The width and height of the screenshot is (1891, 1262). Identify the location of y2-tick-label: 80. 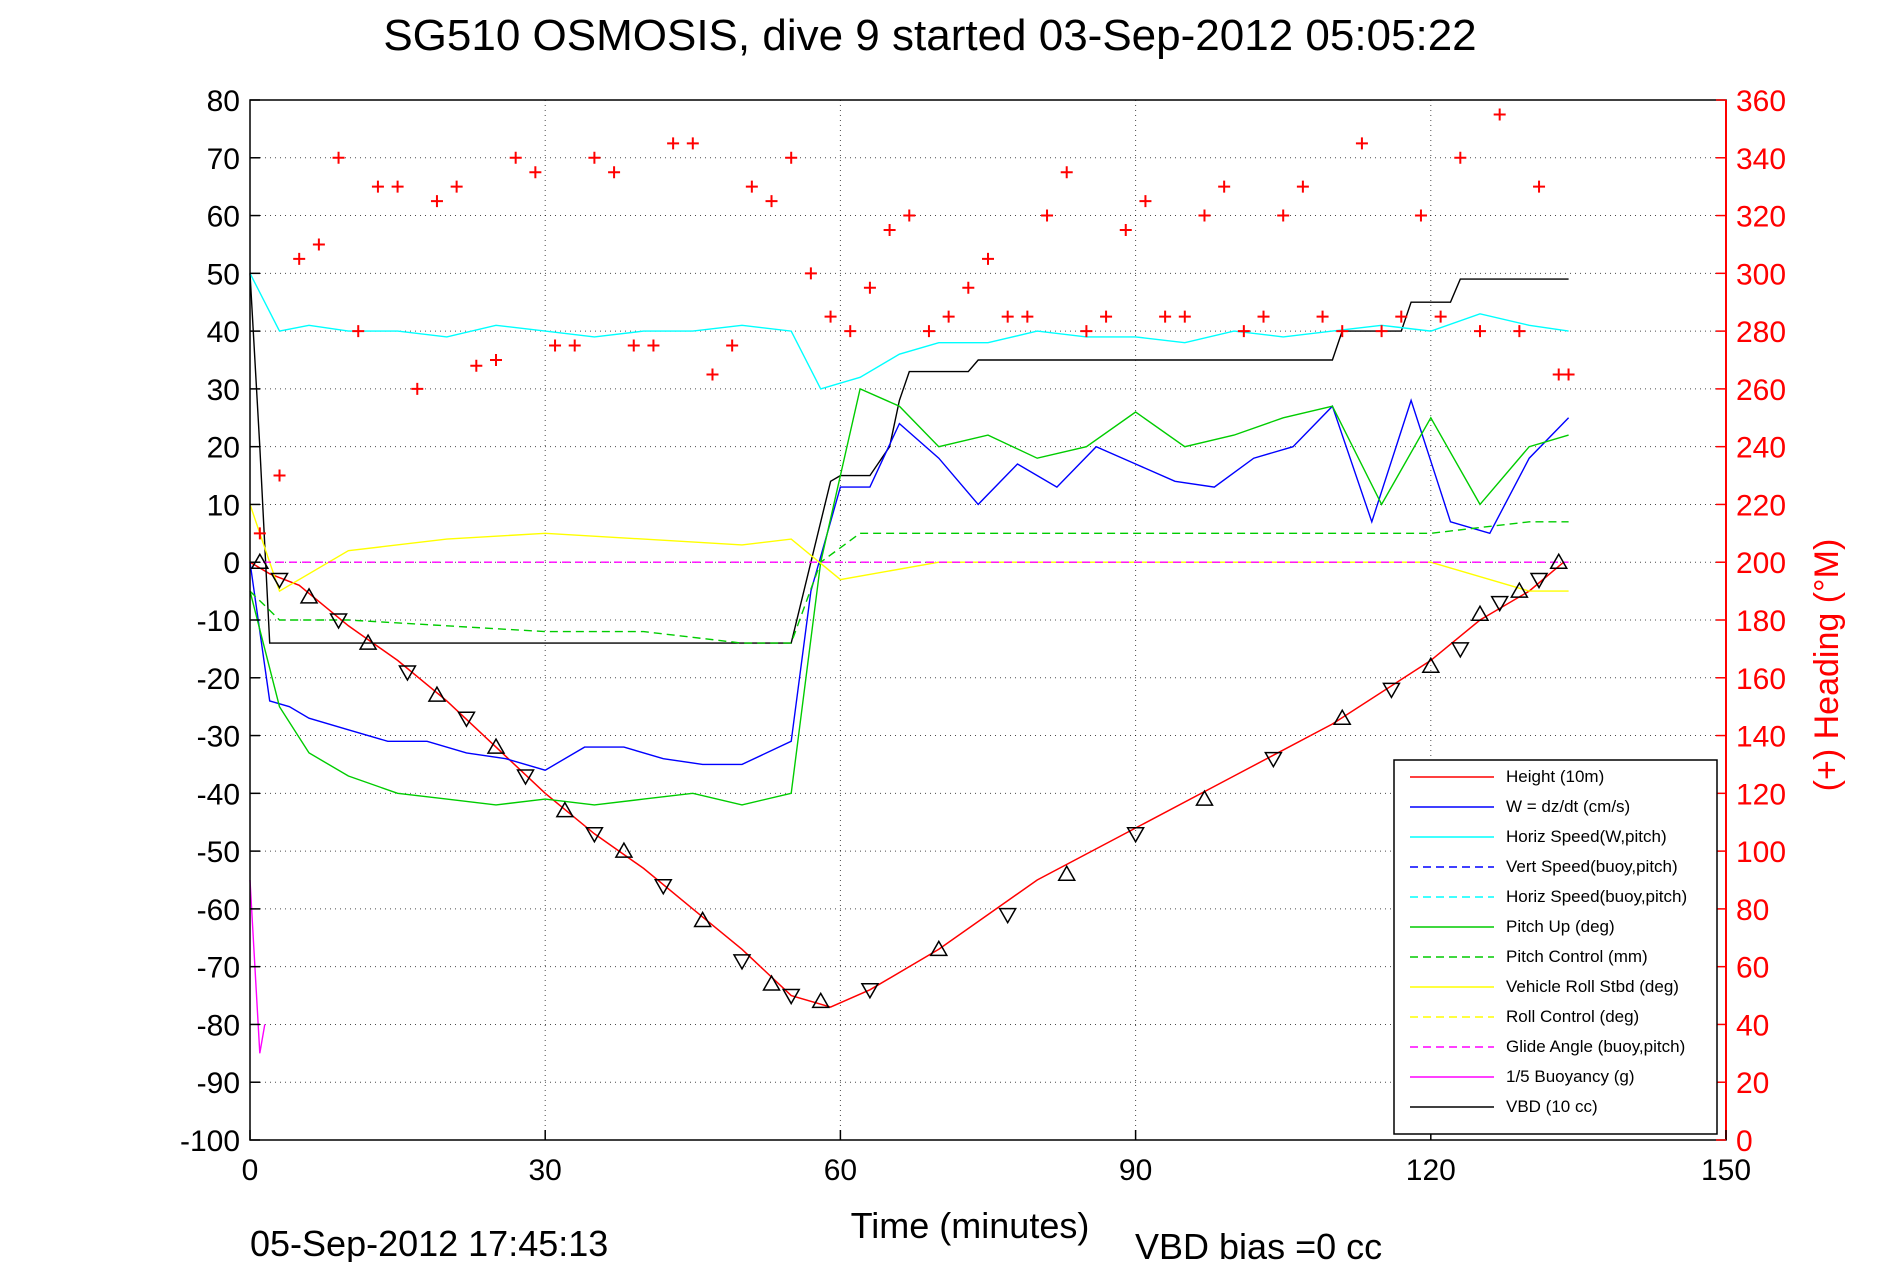
(1752, 910).